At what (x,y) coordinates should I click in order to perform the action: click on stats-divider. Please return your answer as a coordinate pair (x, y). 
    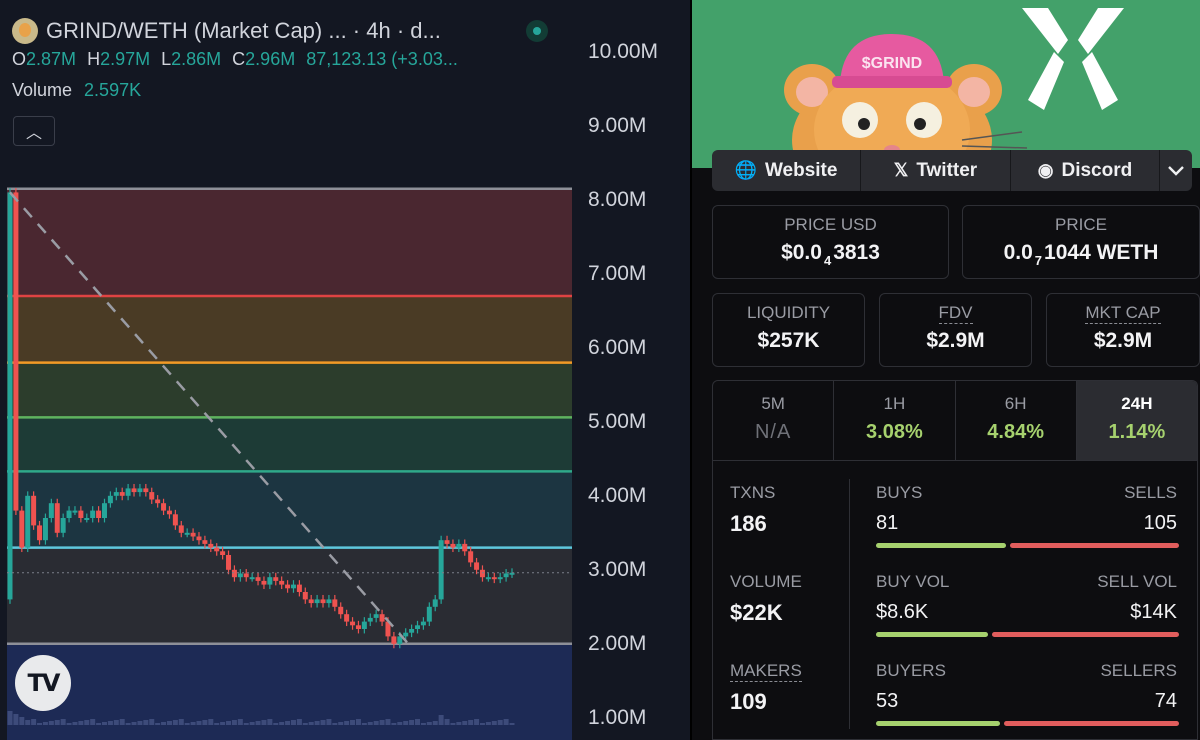
    Looking at the image, I should click on (849, 604).